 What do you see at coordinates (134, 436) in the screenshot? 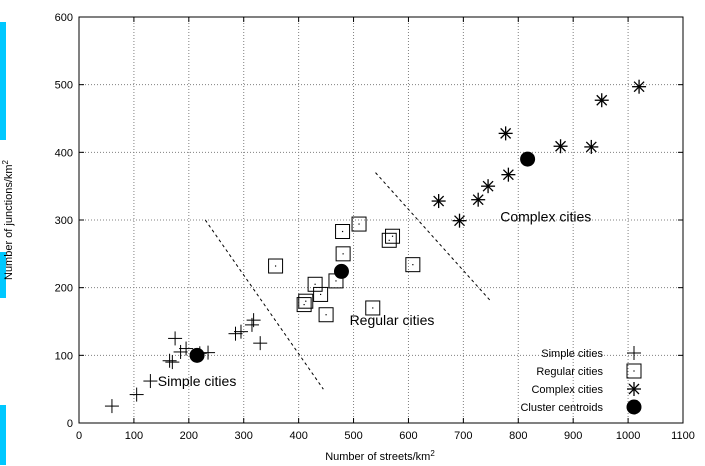
I see `x-tick-label: 100` at bounding box center [134, 436].